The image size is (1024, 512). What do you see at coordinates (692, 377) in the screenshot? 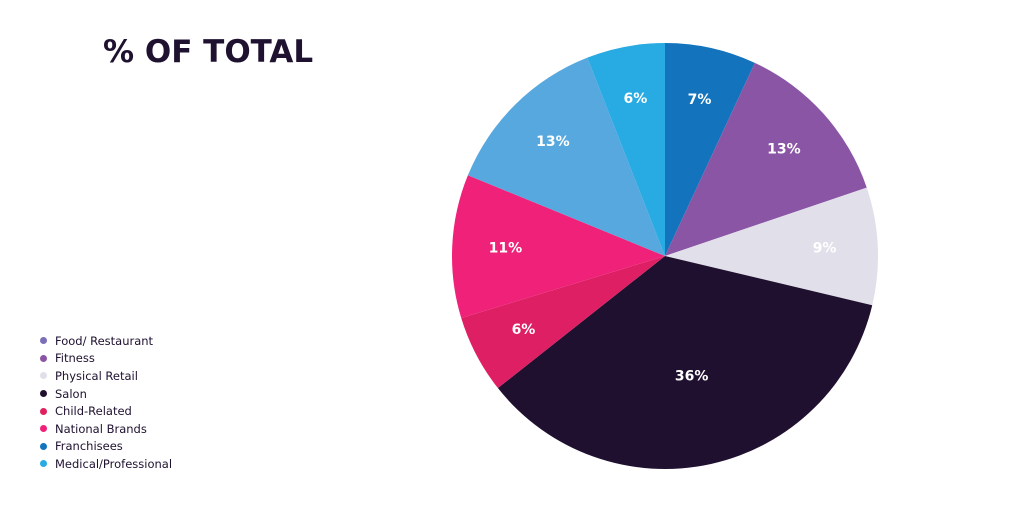
I see `slice-data-label: 36%` at bounding box center [692, 377].